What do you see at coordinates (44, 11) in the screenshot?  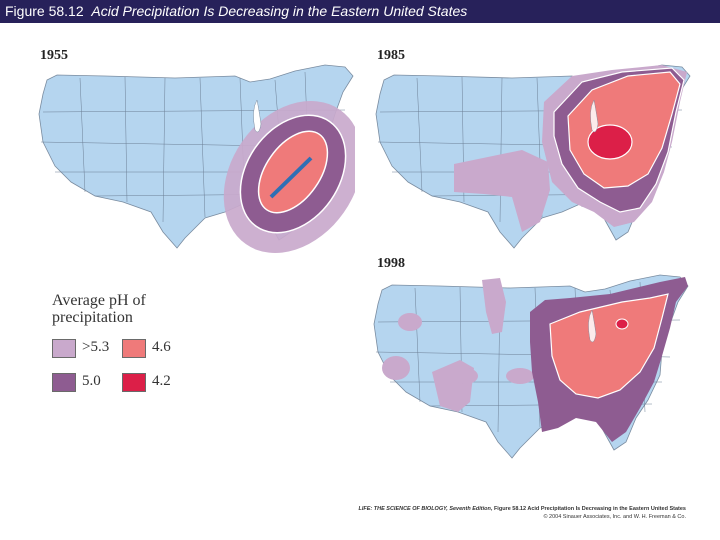 I see `figure-label: Figure 58.12` at bounding box center [44, 11].